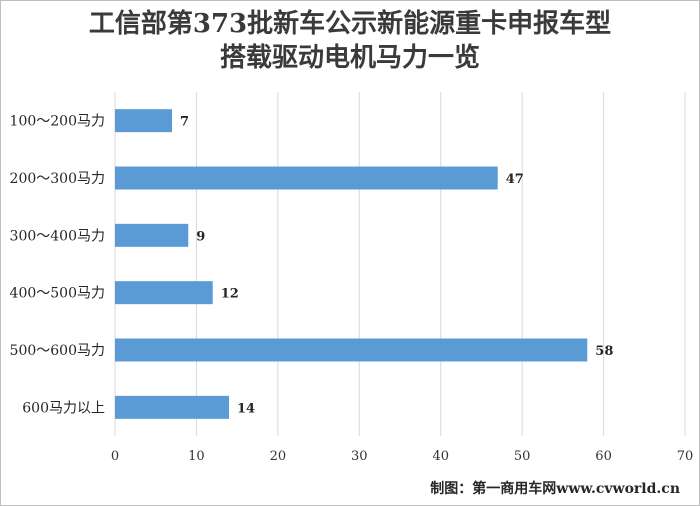 The image size is (700, 506). What do you see at coordinates (57, 236) in the screenshot?
I see `category-label: 300～400马力` at bounding box center [57, 236].